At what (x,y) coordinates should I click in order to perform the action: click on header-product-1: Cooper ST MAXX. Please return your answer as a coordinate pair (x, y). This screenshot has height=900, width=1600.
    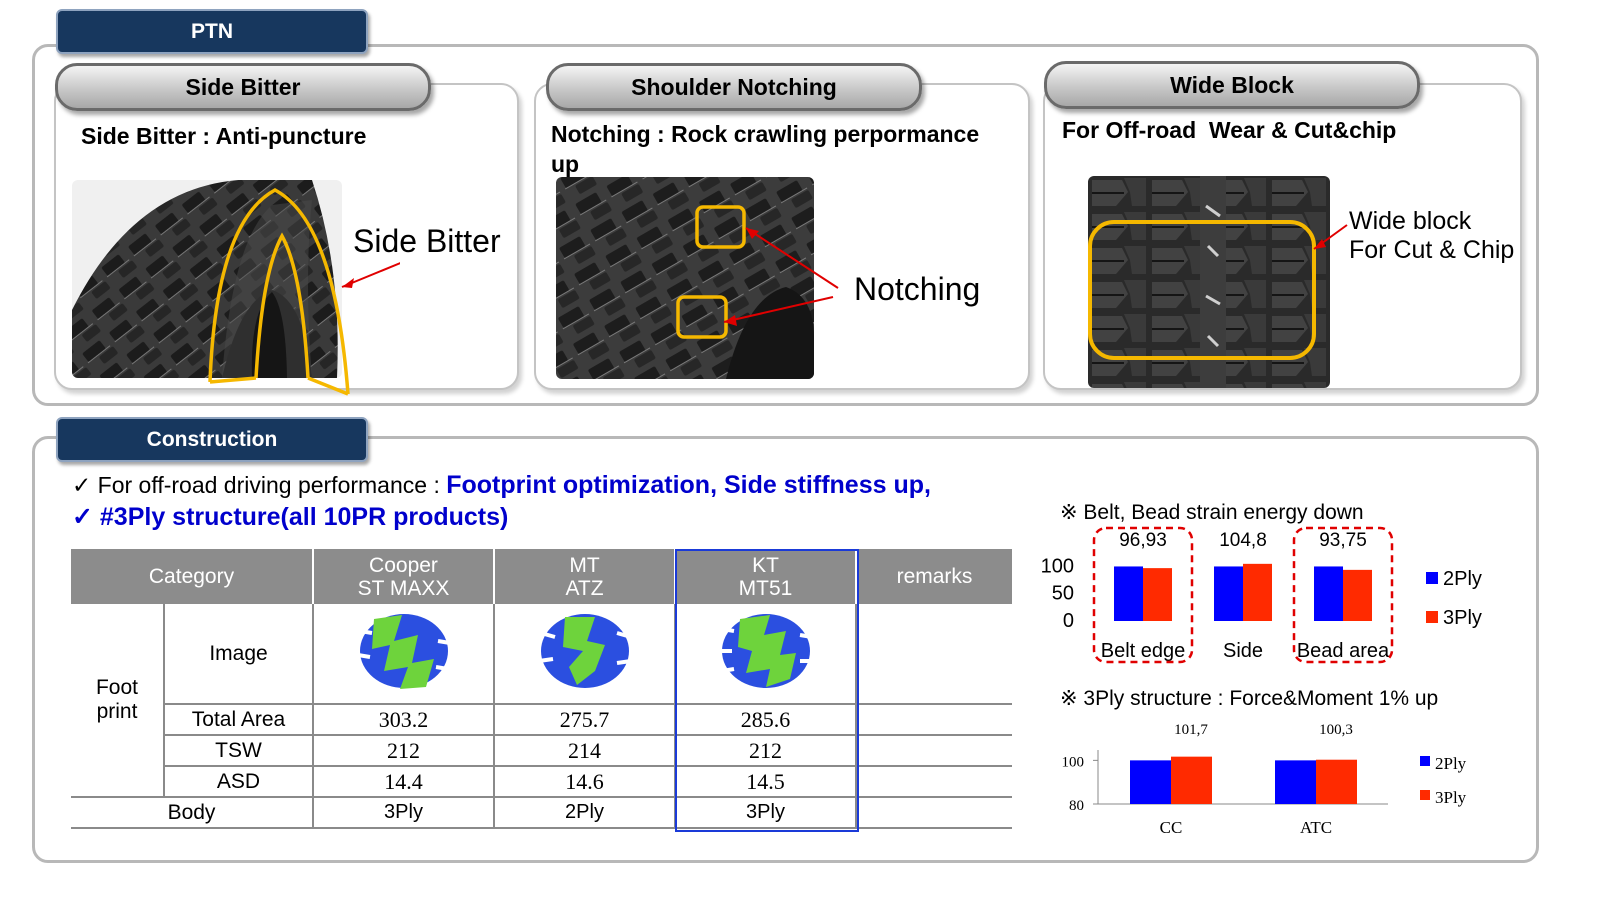
    Looking at the image, I should click on (403, 576).